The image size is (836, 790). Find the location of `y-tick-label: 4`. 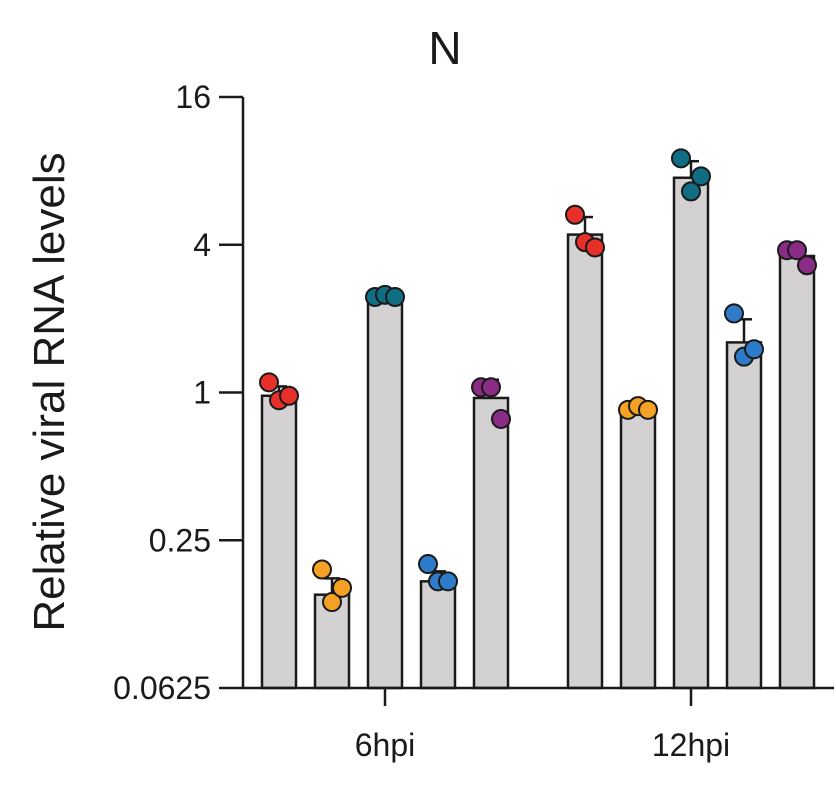

y-tick-label: 4 is located at coordinates (202, 245).